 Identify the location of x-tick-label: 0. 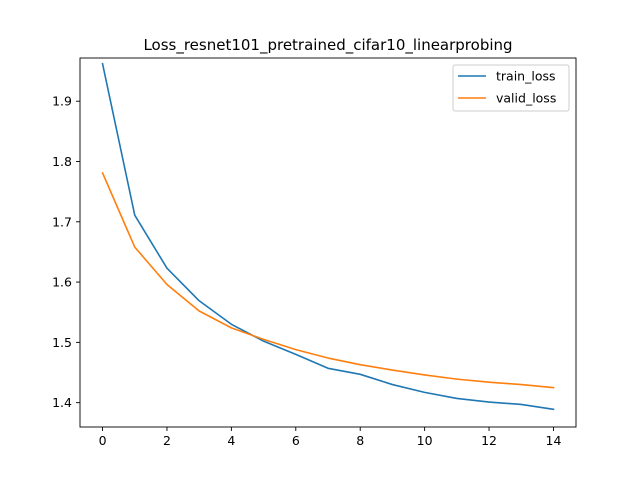
(103, 440).